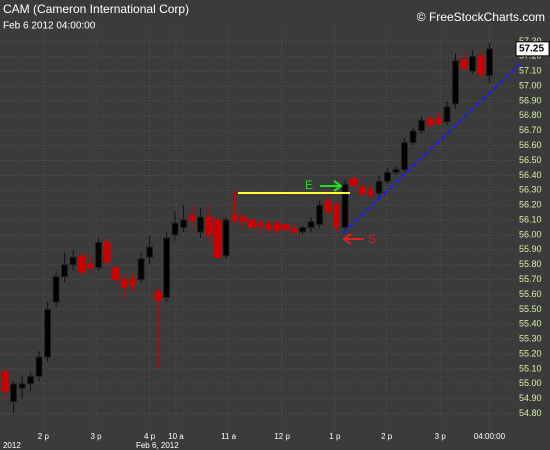  What do you see at coordinates (309, 185) in the screenshot?
I see `entry-label: E` at bounding box center [309, 185].